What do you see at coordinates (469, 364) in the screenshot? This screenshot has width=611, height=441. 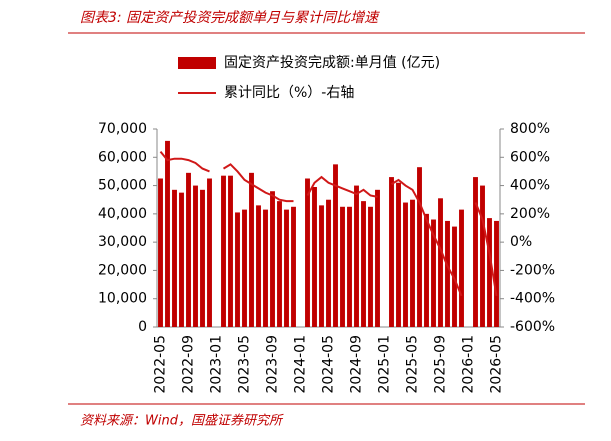 I see `x-tick-label: 2026-01` at bounding box center [469, 364].